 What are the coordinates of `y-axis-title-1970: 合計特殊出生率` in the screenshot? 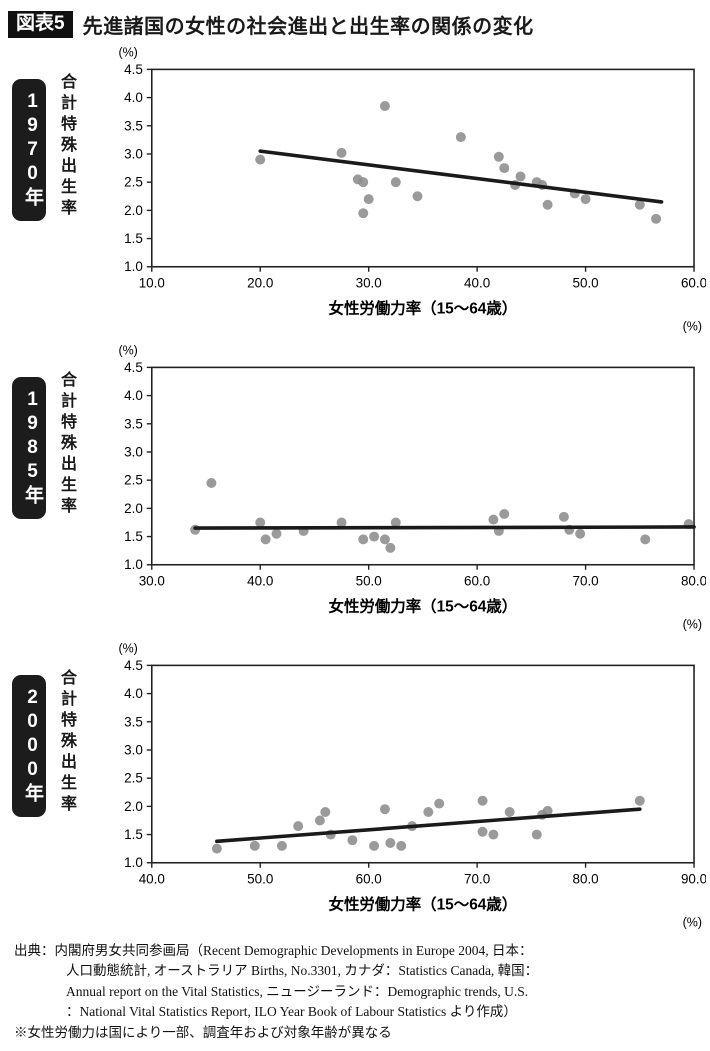 It's located at (66, 146).